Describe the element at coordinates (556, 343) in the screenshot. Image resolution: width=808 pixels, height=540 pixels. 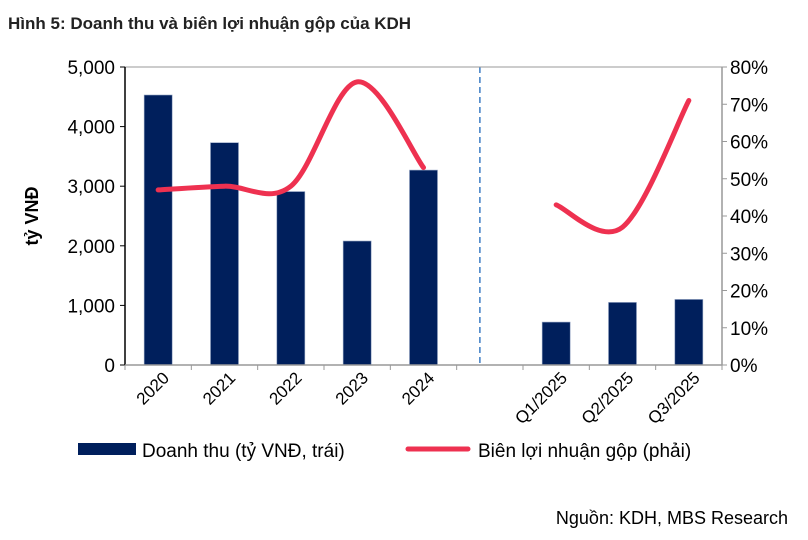
I see `bar-Q1/2025` at that location.